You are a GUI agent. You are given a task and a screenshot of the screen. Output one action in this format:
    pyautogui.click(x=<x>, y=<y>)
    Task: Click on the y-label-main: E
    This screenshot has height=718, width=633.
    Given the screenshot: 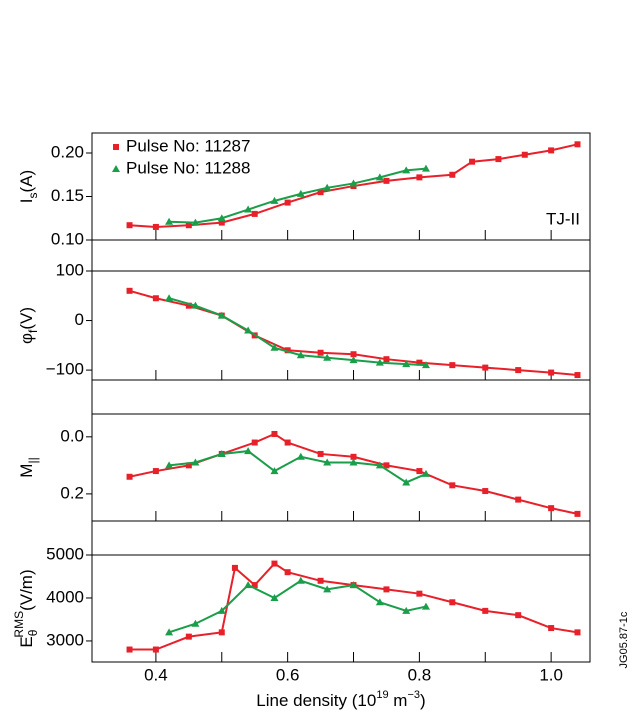 What is the action you would take?
    pyautogui.click(x=26, y=641)
    